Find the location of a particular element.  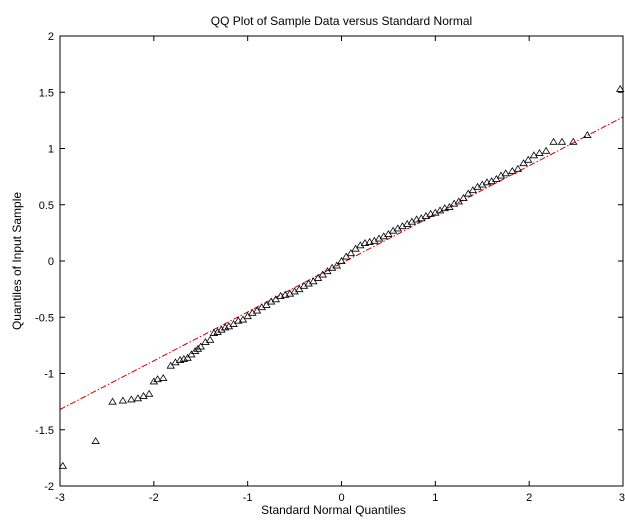

y-tick-label: -2 is located at coordinates (49, 487).